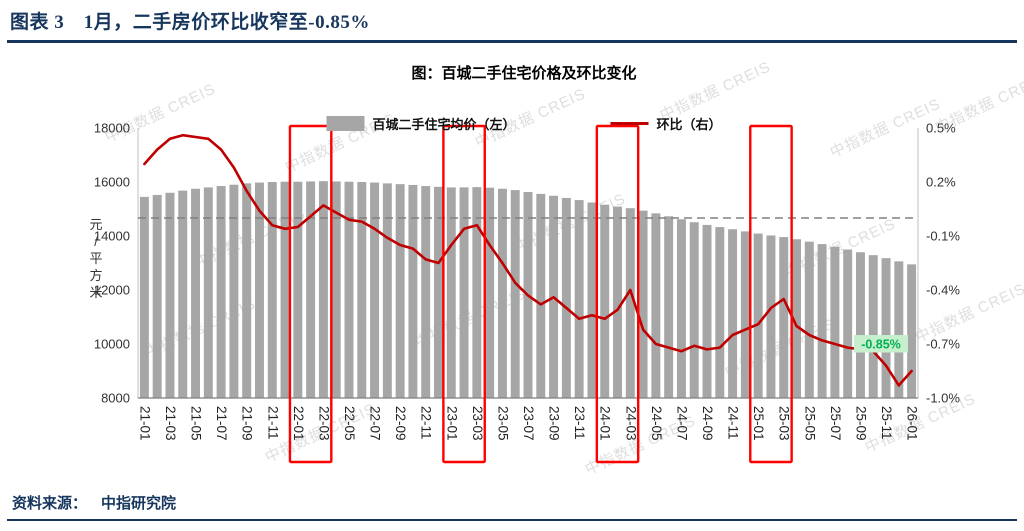  What do you see at coordinates (528, 423) in the screenshot?
I see `x-axis-label: 23-07` at bounding box center [528, 423].